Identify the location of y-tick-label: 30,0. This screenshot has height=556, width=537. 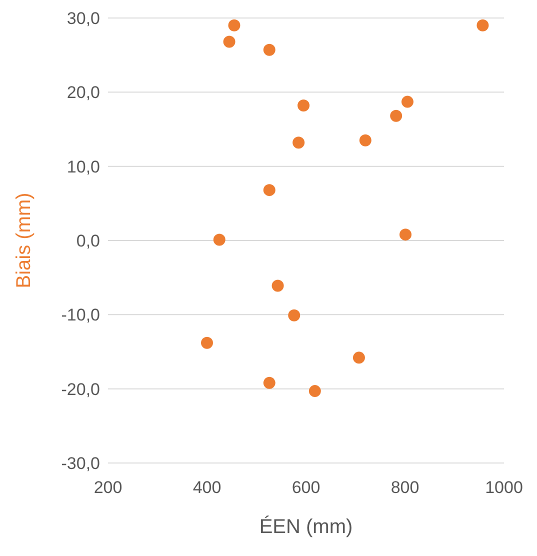
(83, 18).